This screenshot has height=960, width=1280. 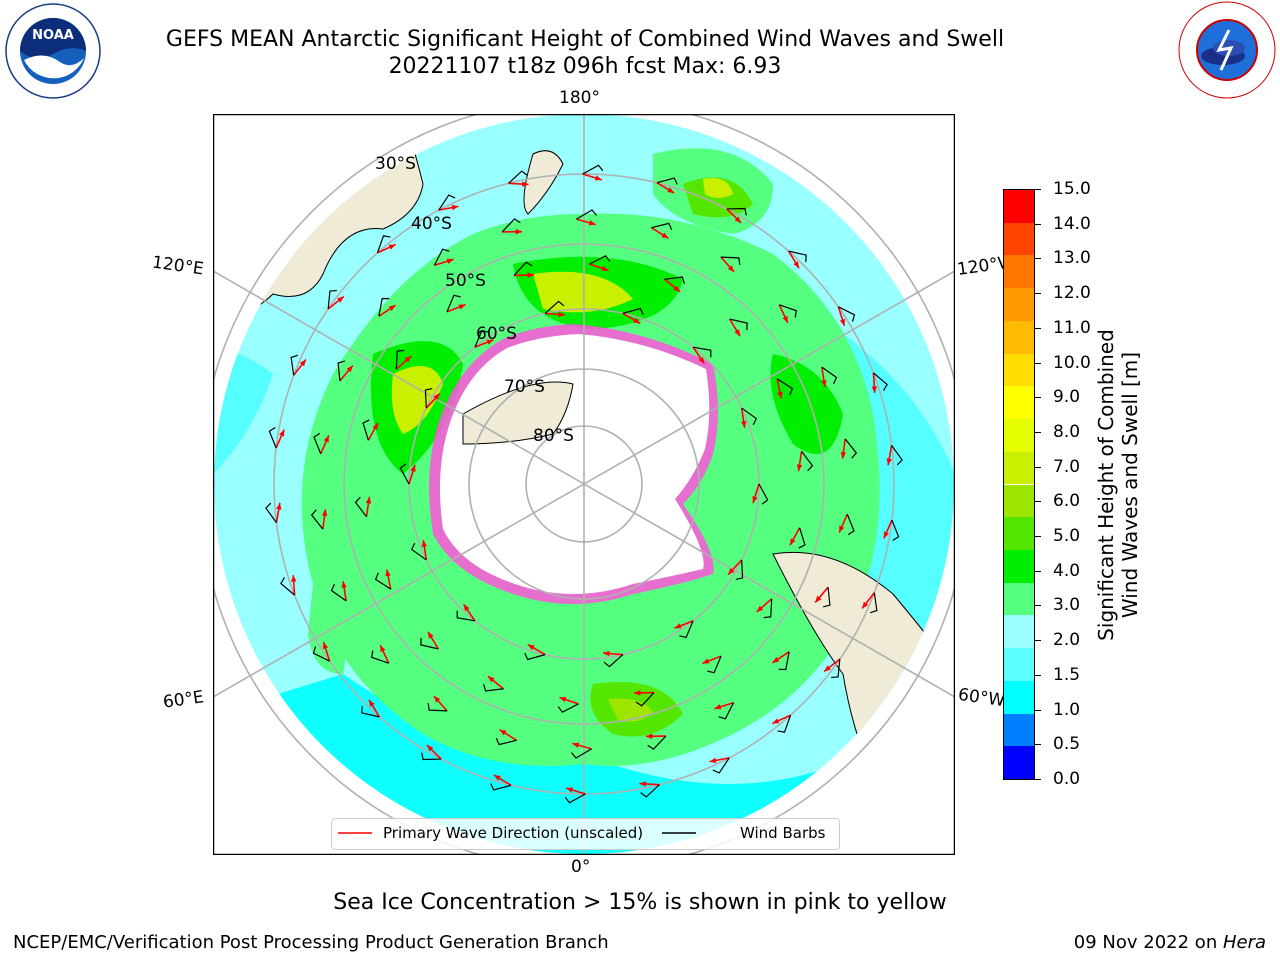 What do you see at coordinates (1130, 485) in the screenshot?
I see `colorbar-label-line2: Wind Waves and Swell [m]` at bounding box center [1130, 485].